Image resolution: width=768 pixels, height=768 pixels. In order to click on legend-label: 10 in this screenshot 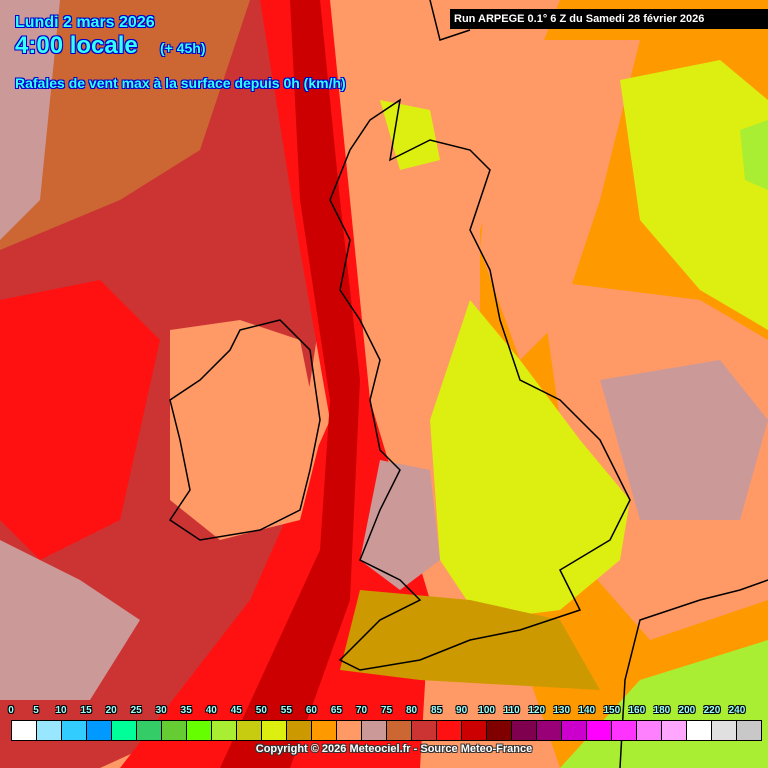, I will do `click(61, 710)`.